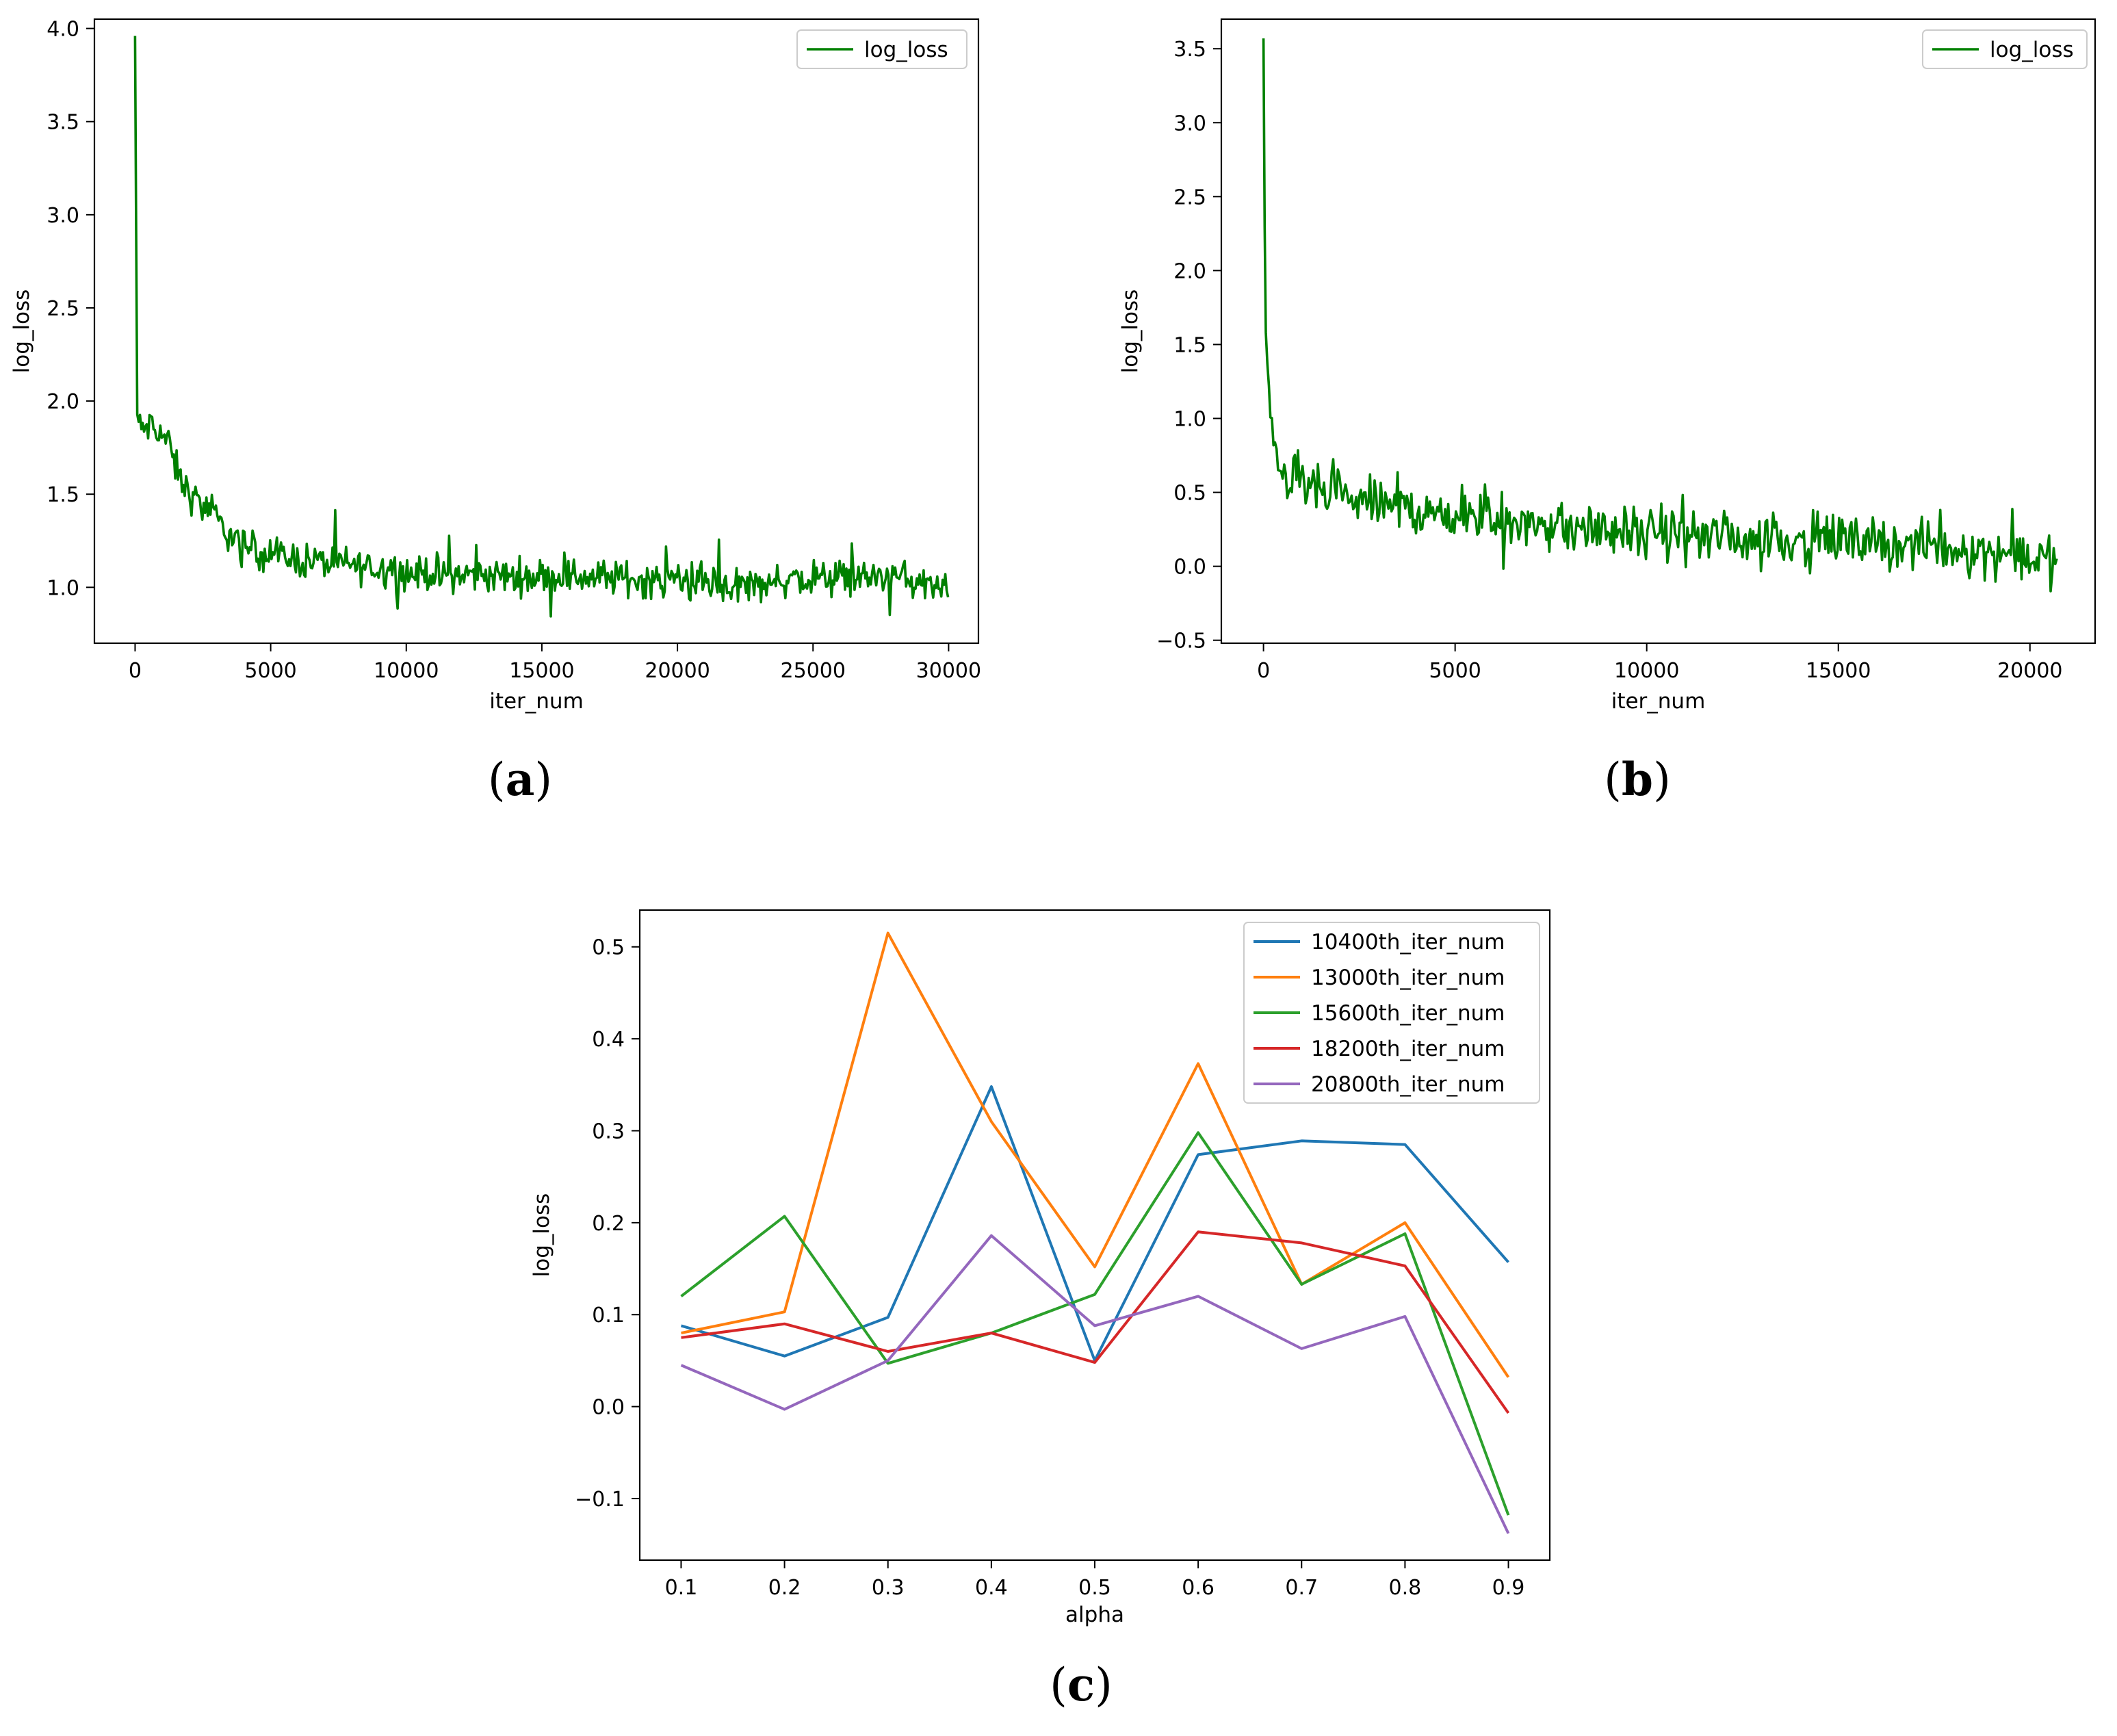 Image resolution: width=2117 pixels, height=1736 pixels. What do you see at coordinates (1095, 1223) in the screenshot?
I see `series-line-10400th_iter_num` at bounding box center [1095, 1223].